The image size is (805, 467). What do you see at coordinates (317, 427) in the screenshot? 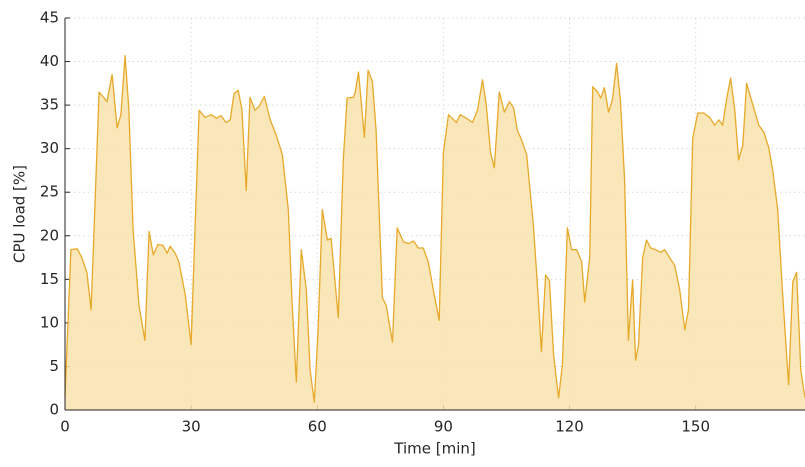
I see `x-tick-label: 60` at bounding box center [317, 427].